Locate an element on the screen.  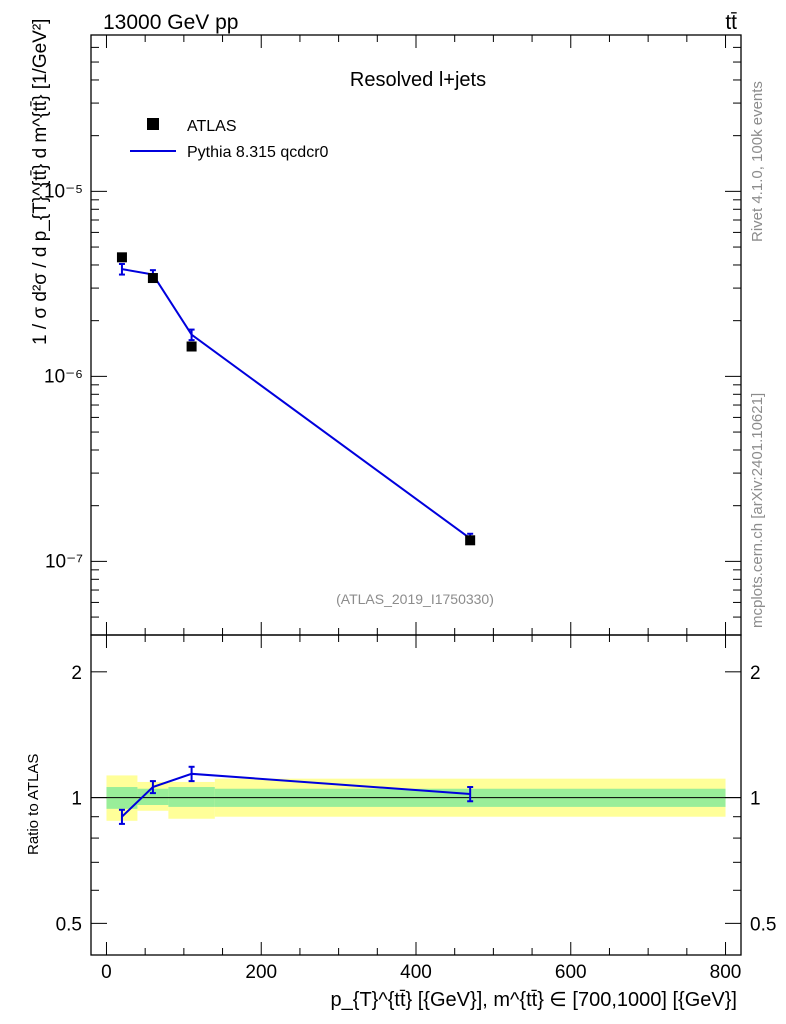
ratio-x-tick-labels: 0 200 400 600 800 is located at coordinates (421, 972).